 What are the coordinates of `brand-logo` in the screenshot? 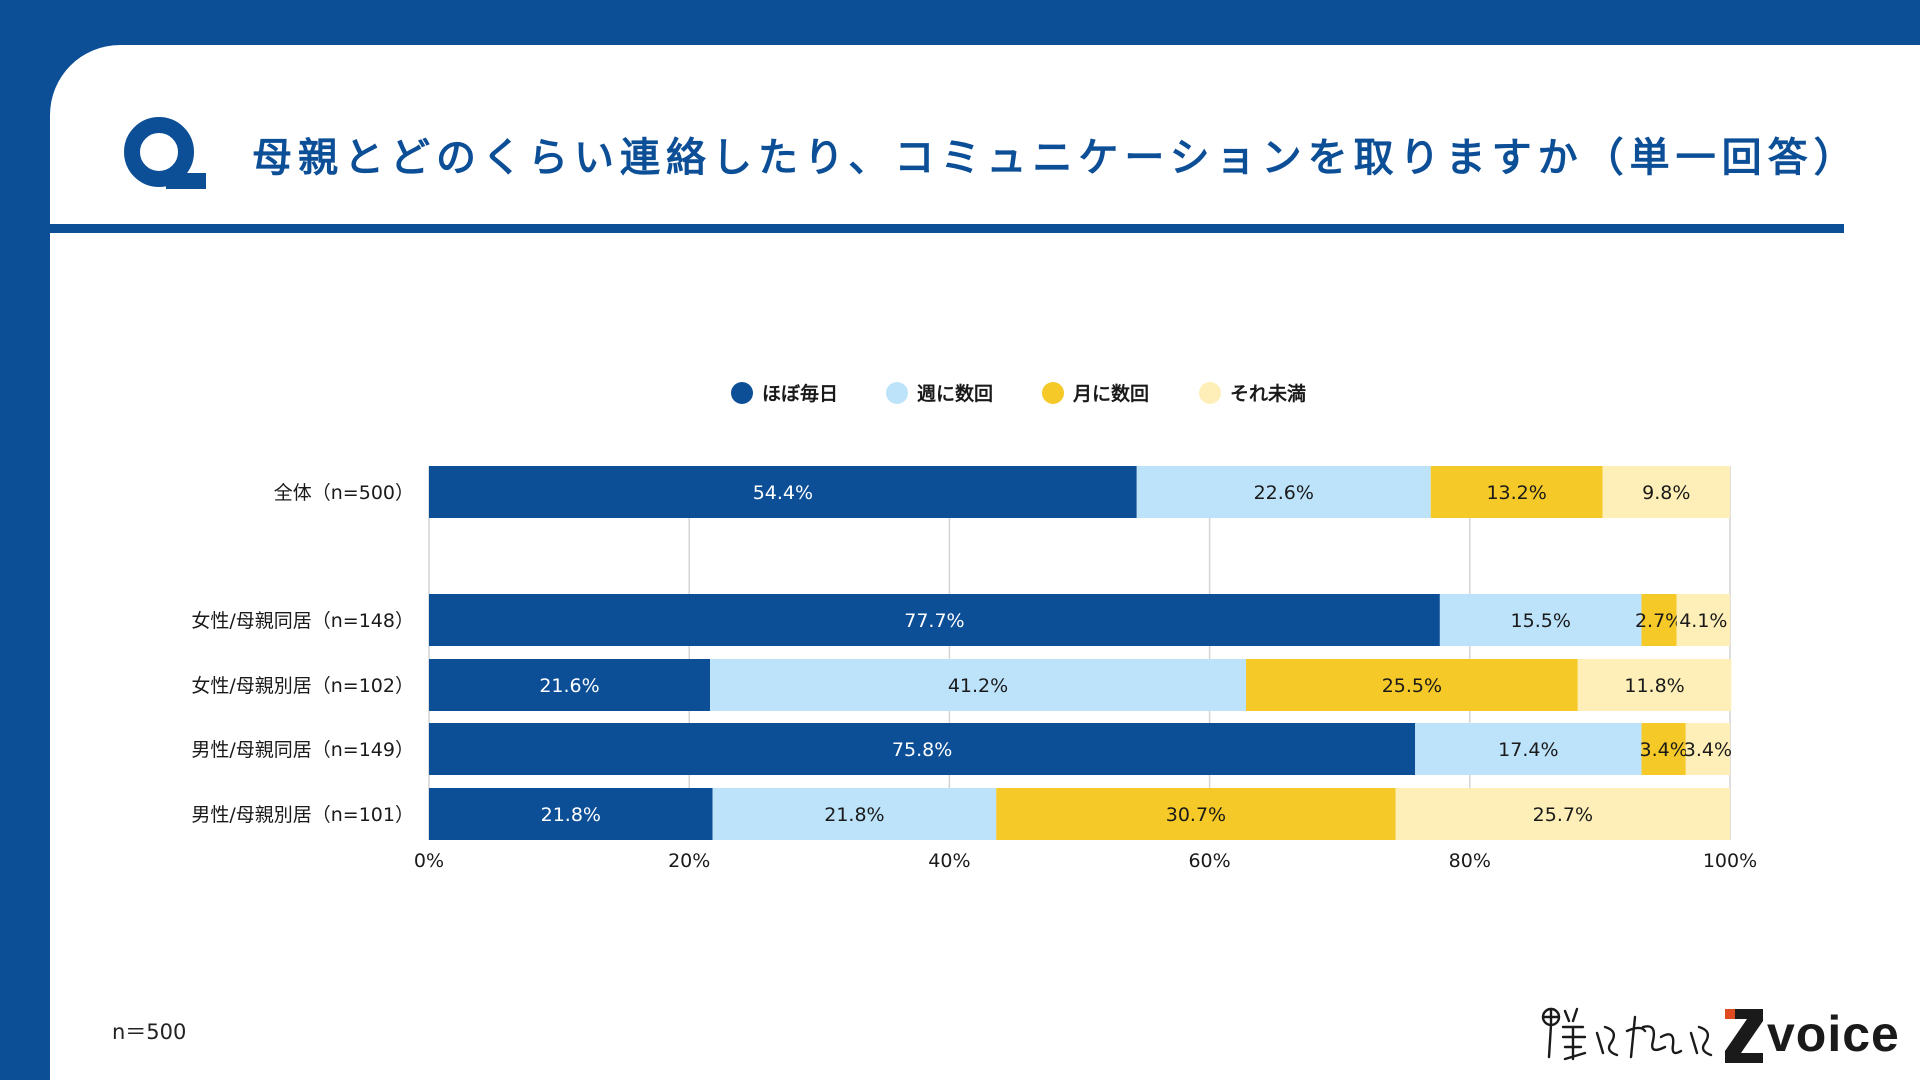 It's located at (1652, 1035).